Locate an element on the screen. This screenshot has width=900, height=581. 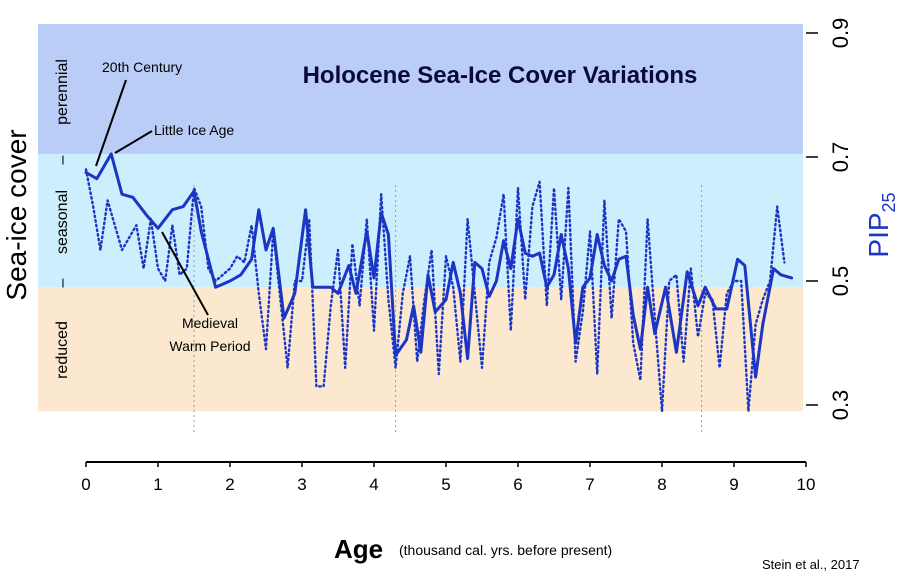
leader-20th-century is located at coordinates (111, 123).